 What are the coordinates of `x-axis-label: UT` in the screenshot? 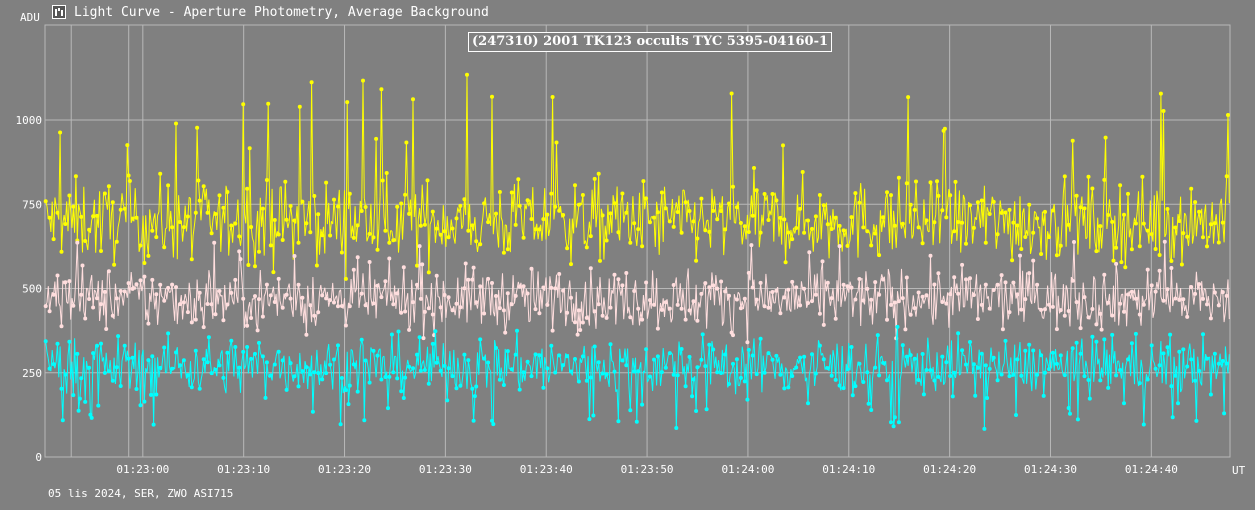 It's located at (1239, 470).